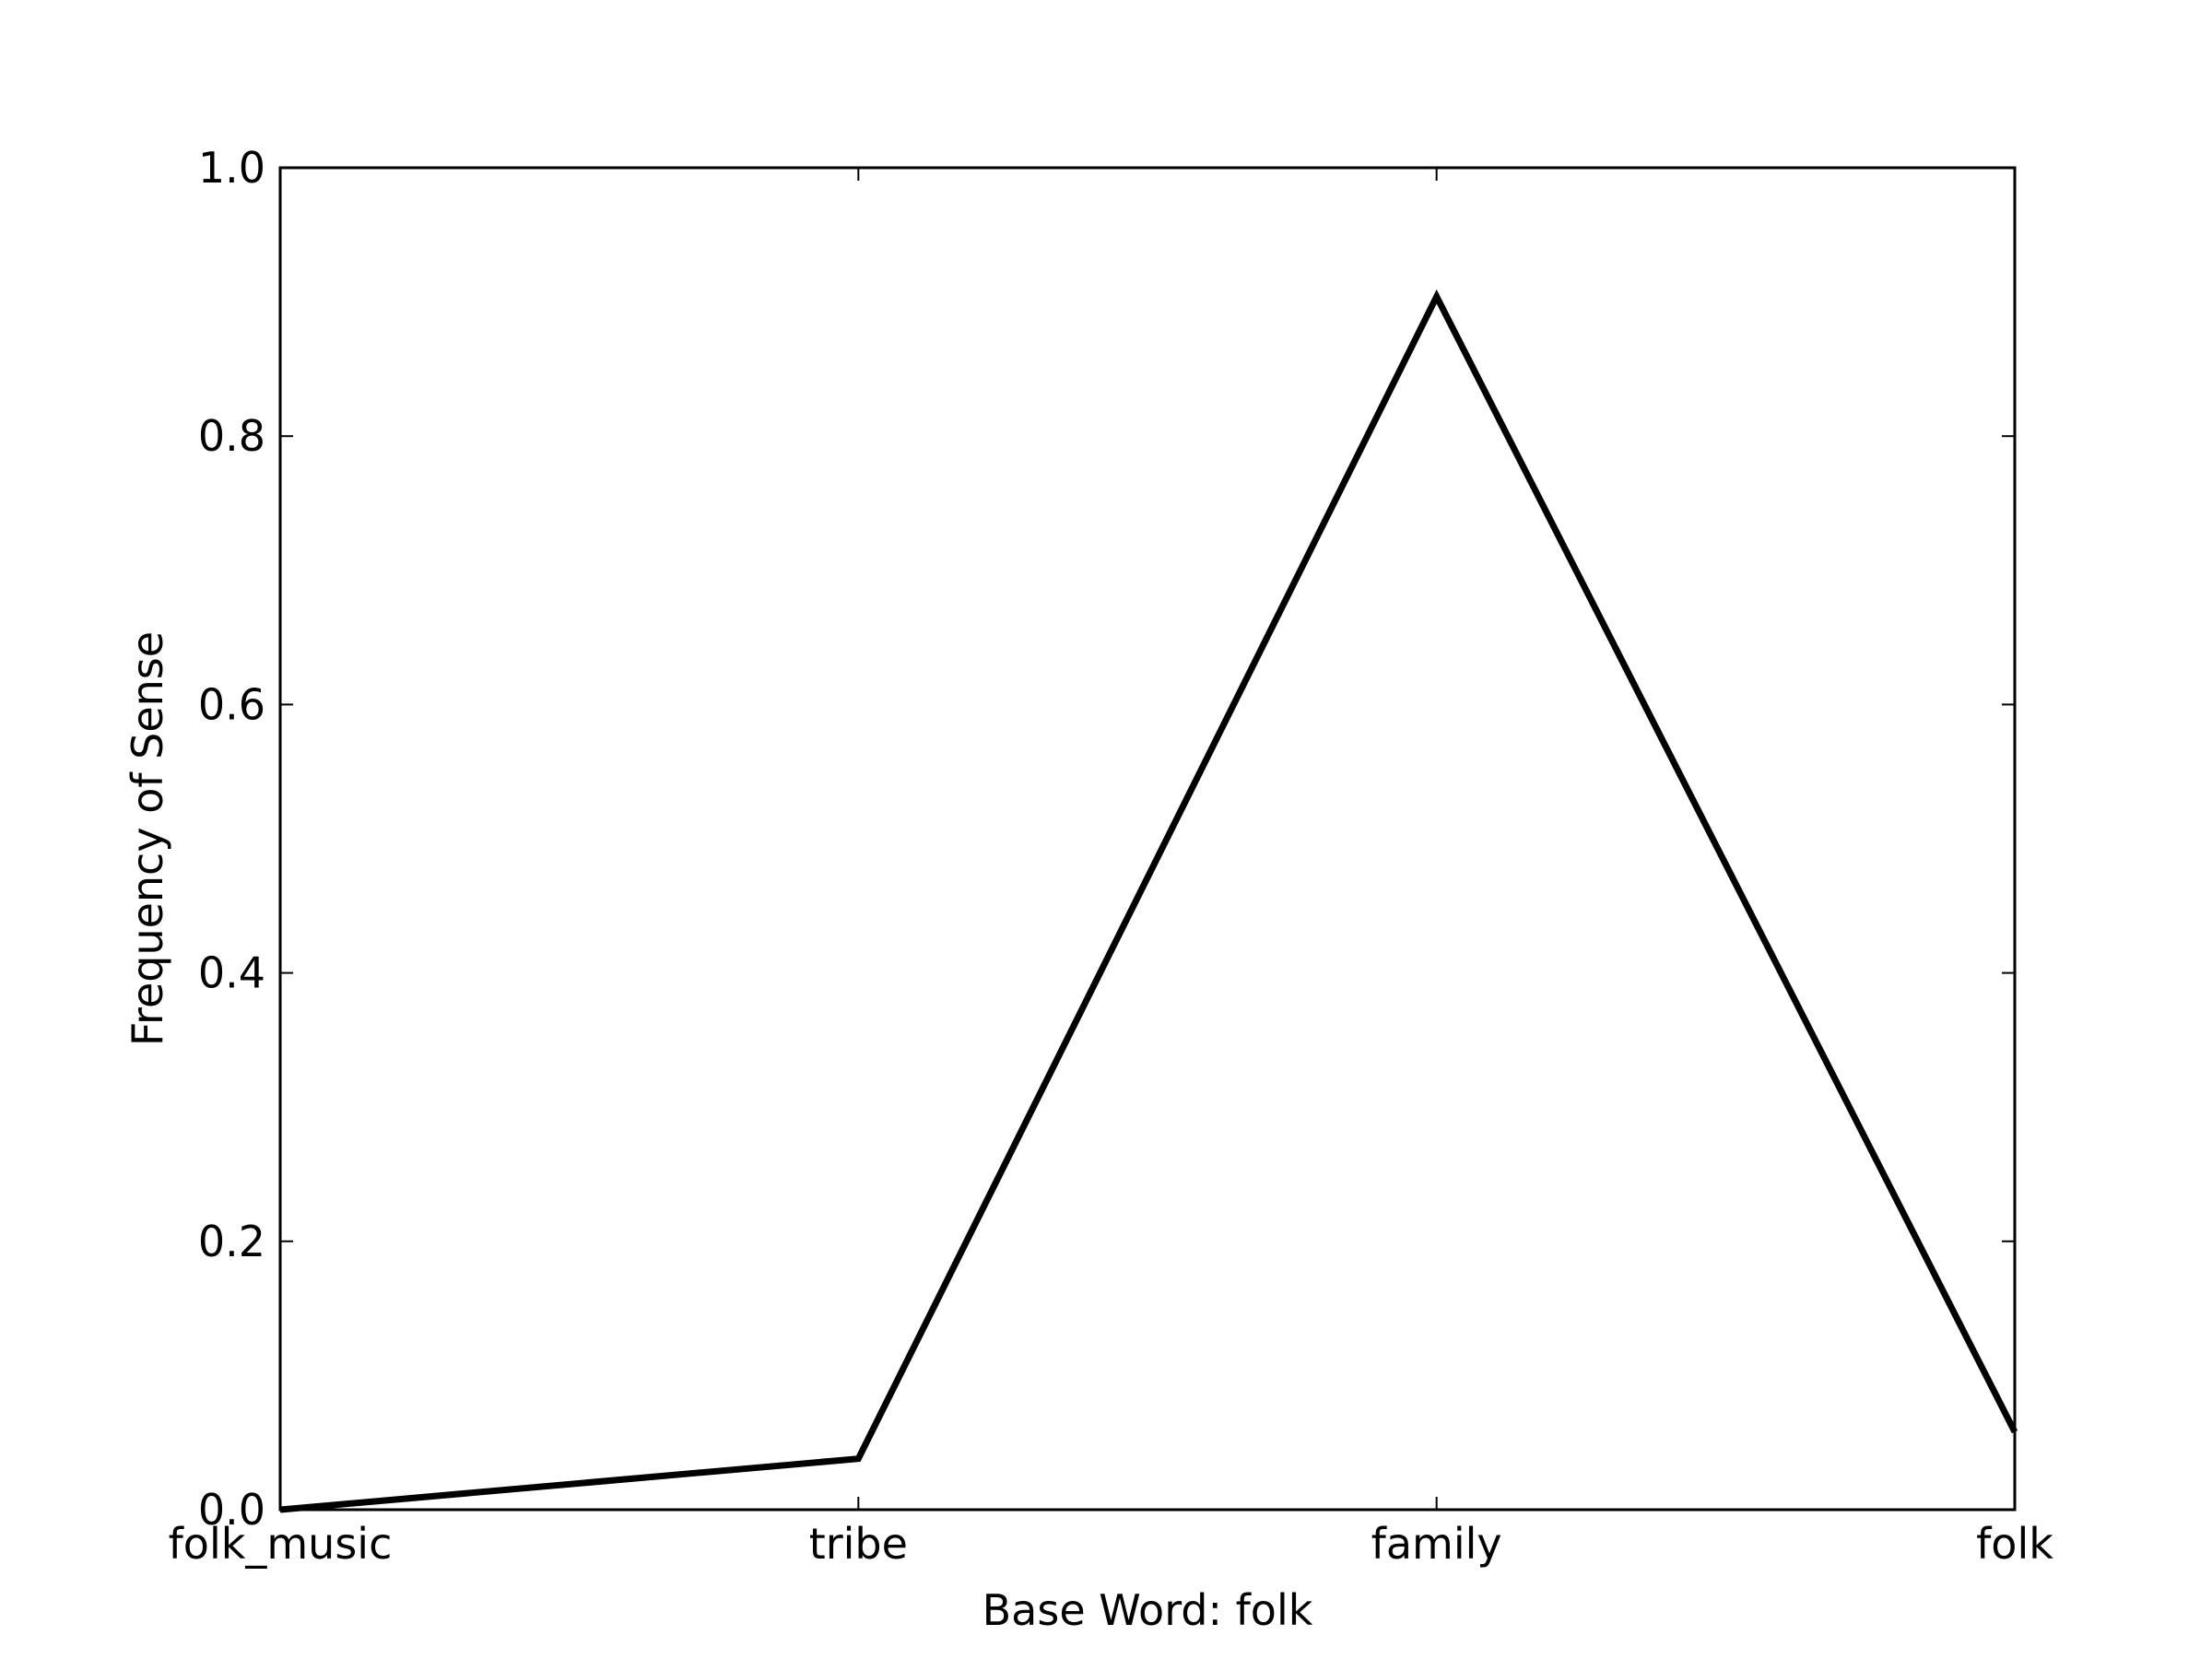 This screenshot has height=1659, width=2212. I want to click on y-tick-label: 0.0, so click(231, 1510).